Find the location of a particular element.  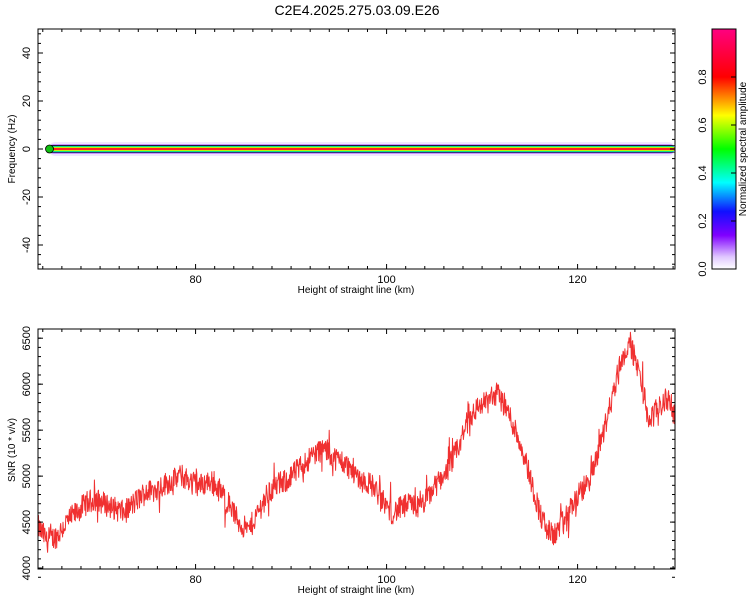

colorbar-label: Normalized spectral amplitude is located at coordinates (743, 148).